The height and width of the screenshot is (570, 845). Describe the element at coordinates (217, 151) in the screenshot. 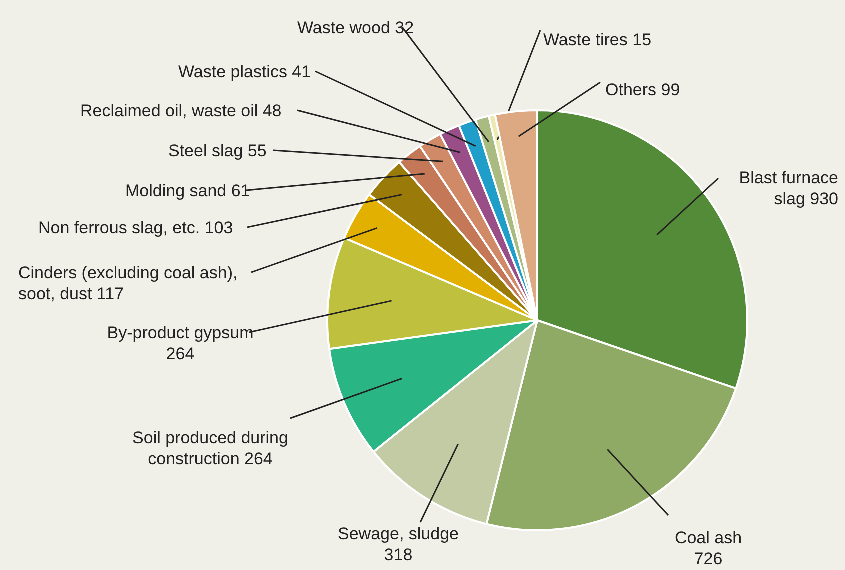

I see `slice-label: Steel slag 55` at that location.